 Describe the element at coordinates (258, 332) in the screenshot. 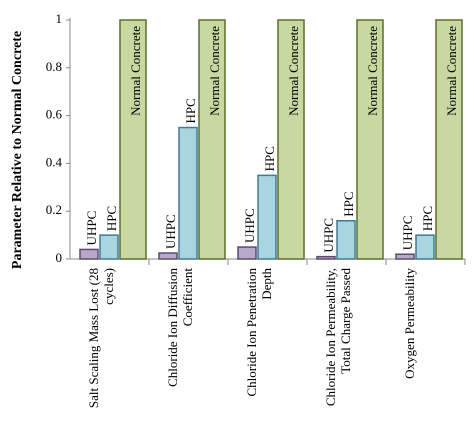

I see `x-tick-label: Chloride Ion Penetration Depth` at that location.